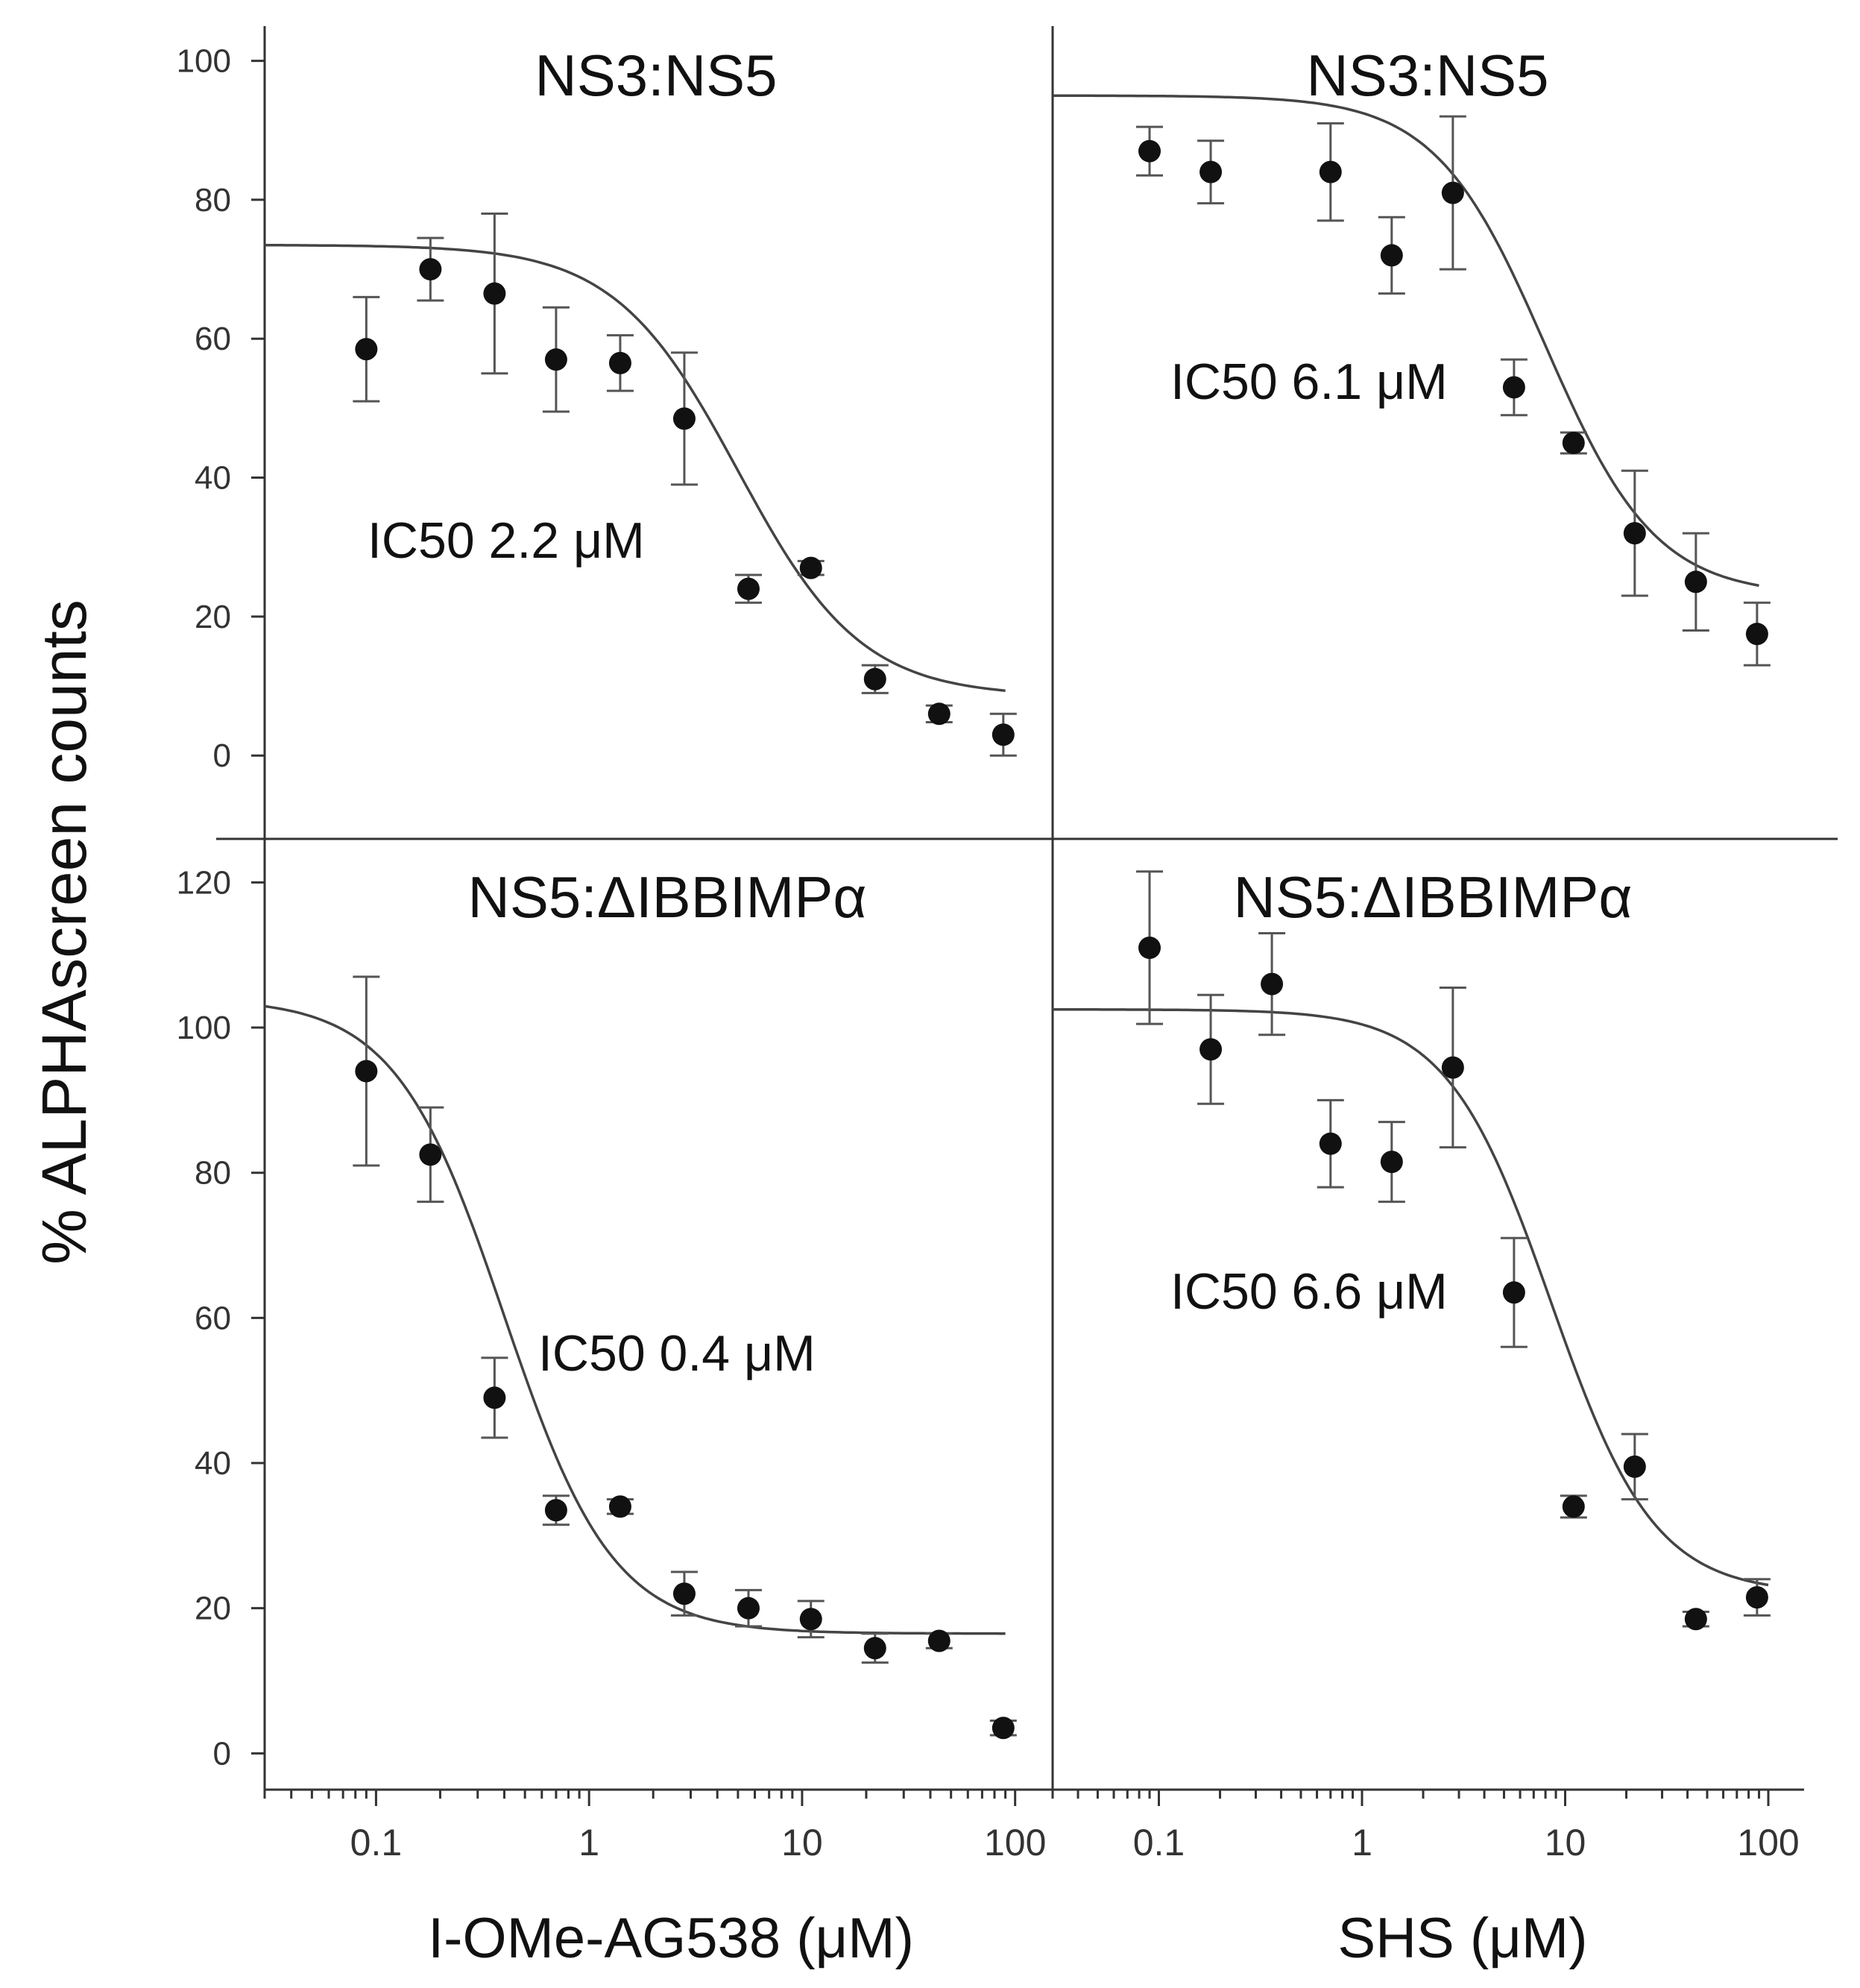  Describe the element at coordinates (671, 1938) in the screenshot. I see `x-axis-label-left: I-OMe-AG538 (μM)` at that location.